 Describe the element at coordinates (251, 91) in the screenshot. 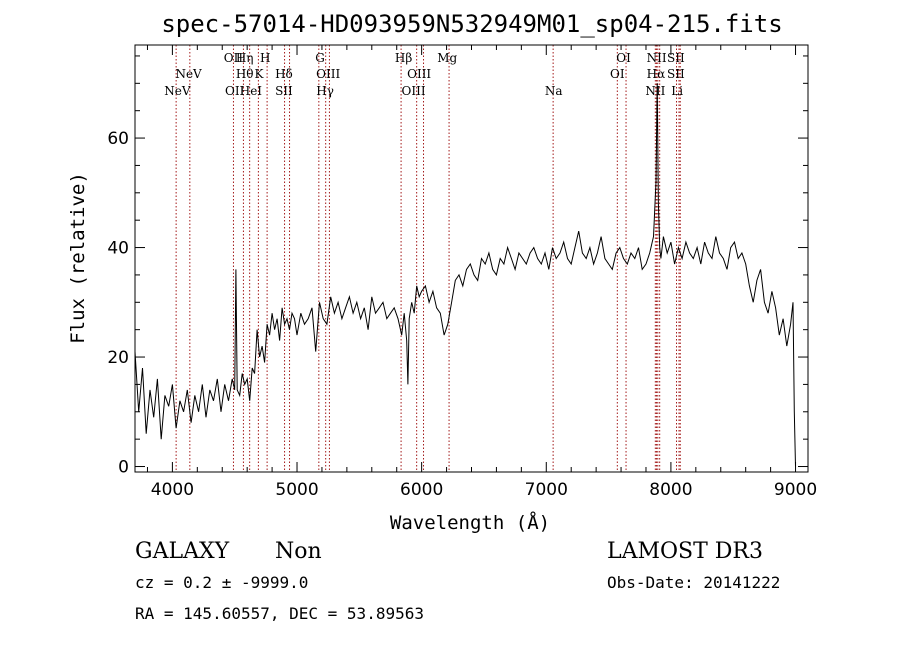

I see `emission-line-label: HeI` at that location.